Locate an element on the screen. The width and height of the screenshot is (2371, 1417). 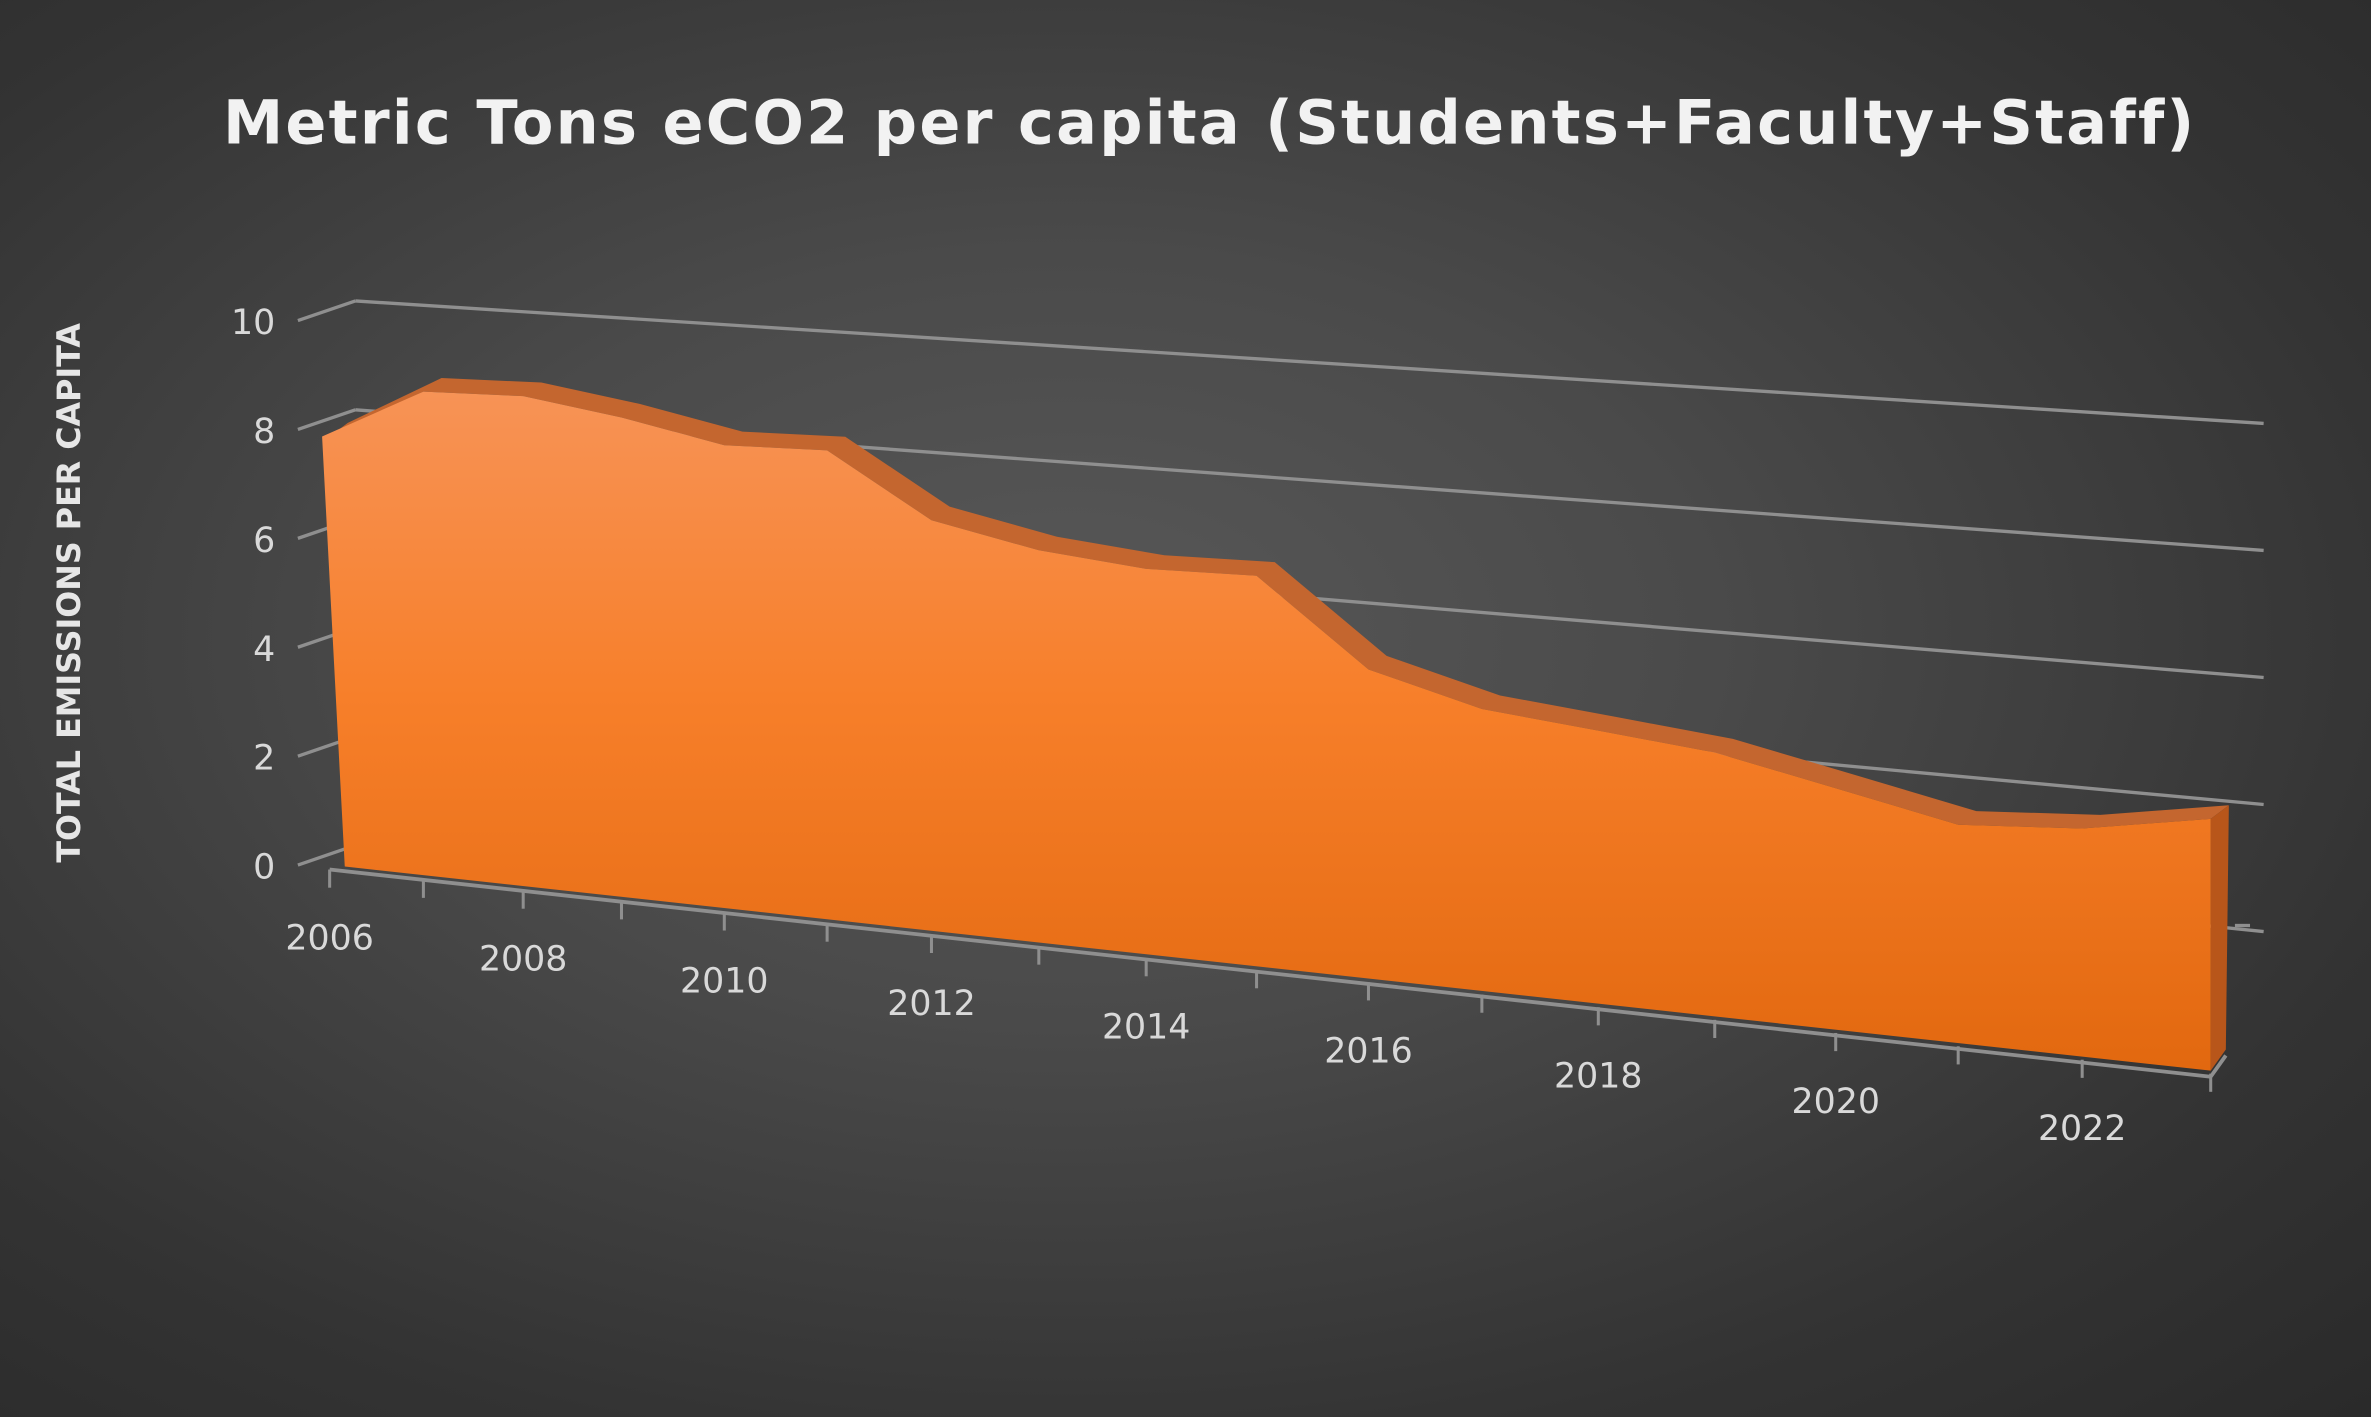
x-tick-label: 2018 is located at coordinates (1598, 1076).